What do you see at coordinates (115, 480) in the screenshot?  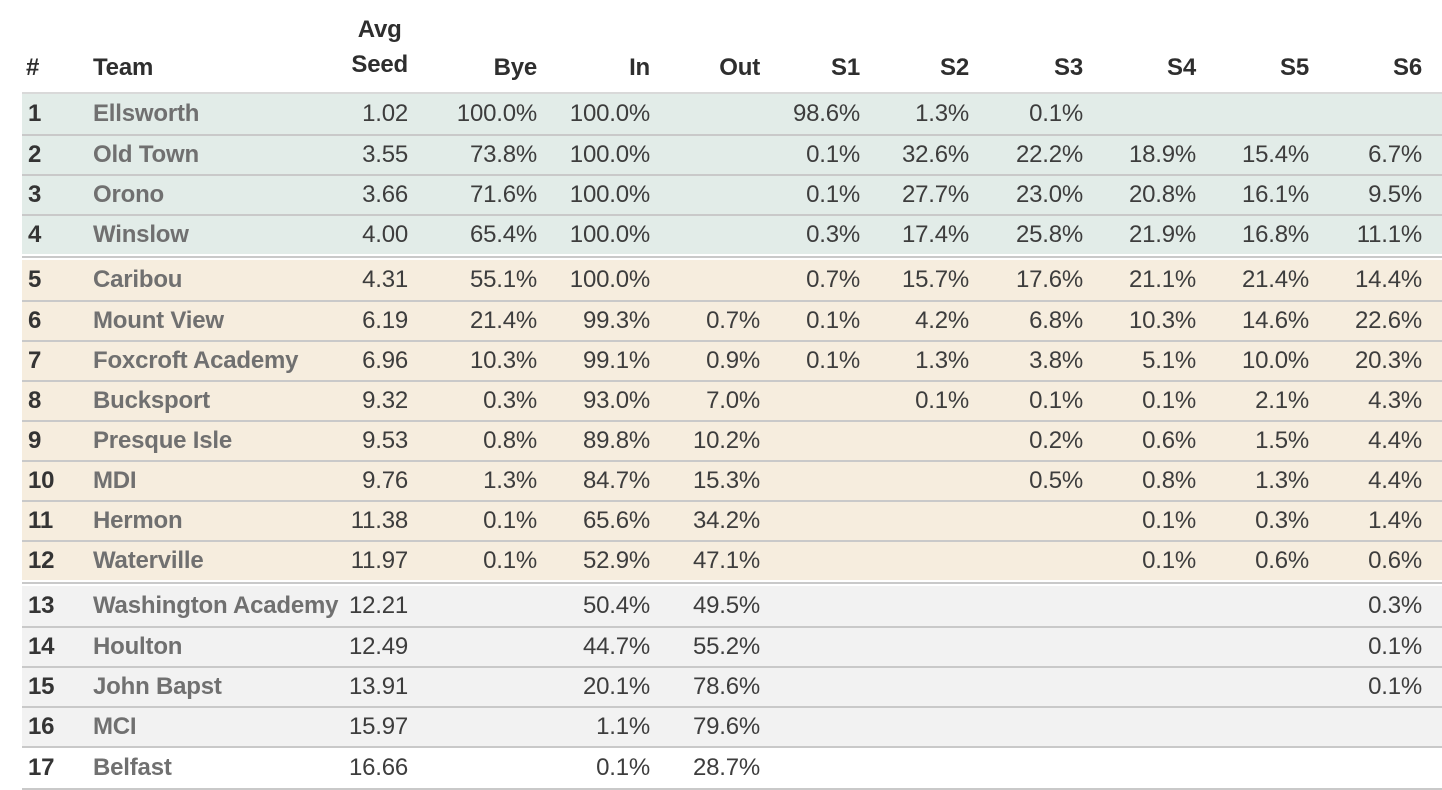 I see `team-cell: MDI` at bounding box center [115, 480].